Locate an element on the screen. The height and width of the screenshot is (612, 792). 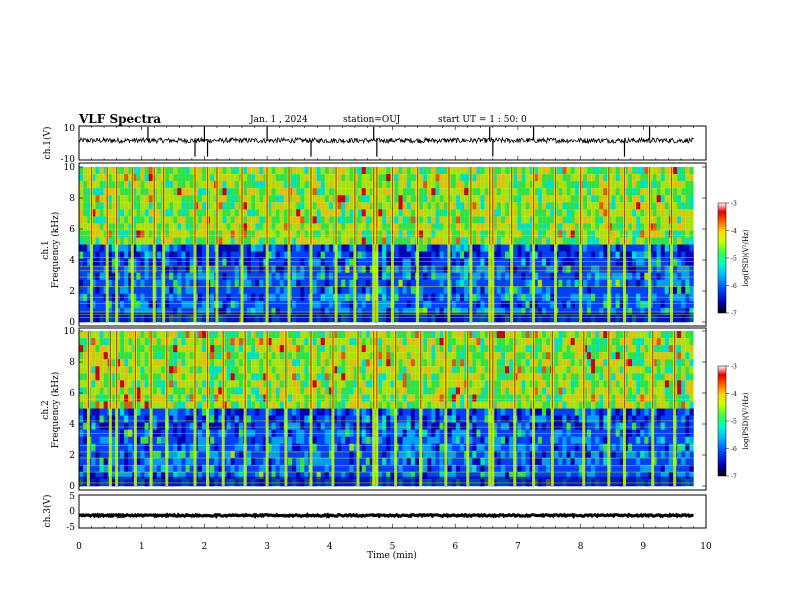
ch1-ytick-bottom: -10 is located at coordinates (68, 160).